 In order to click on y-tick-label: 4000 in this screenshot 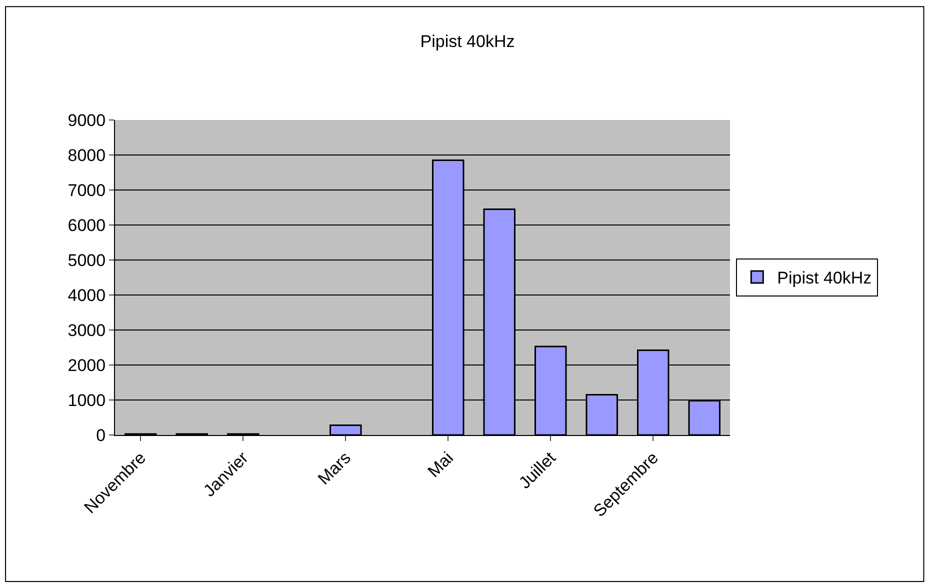, I will do `click(87, 295)`.